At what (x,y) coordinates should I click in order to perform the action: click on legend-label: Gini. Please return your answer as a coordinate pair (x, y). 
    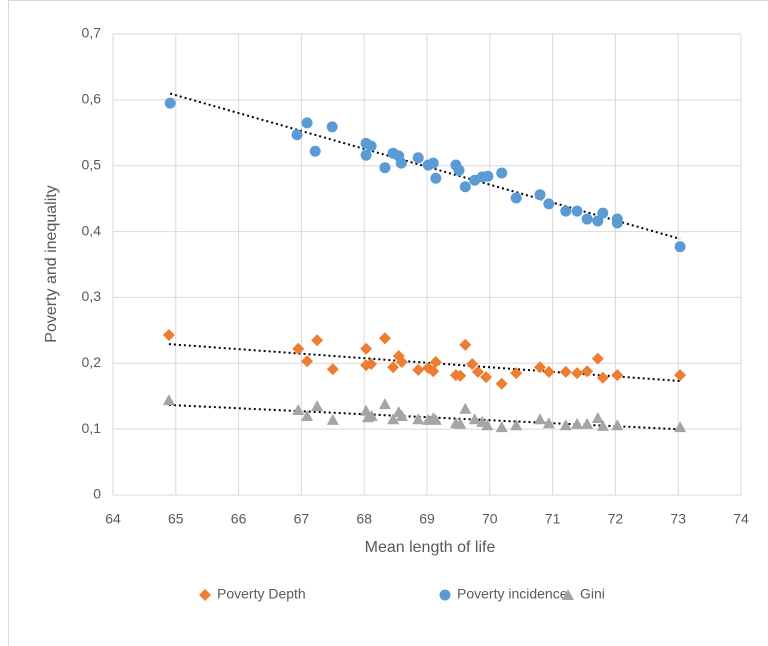
    Looking at the image, I should click on (592, 594).